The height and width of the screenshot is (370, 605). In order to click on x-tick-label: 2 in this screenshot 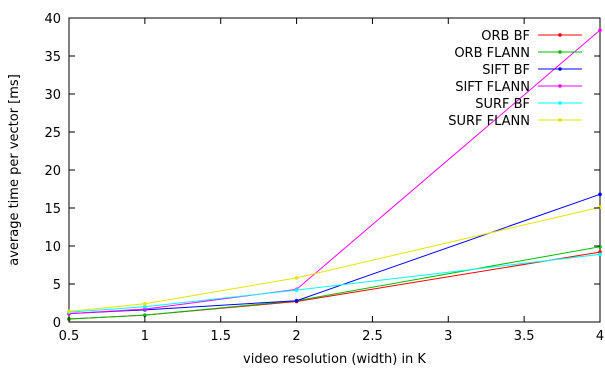, I will do `click(296, 336)`.